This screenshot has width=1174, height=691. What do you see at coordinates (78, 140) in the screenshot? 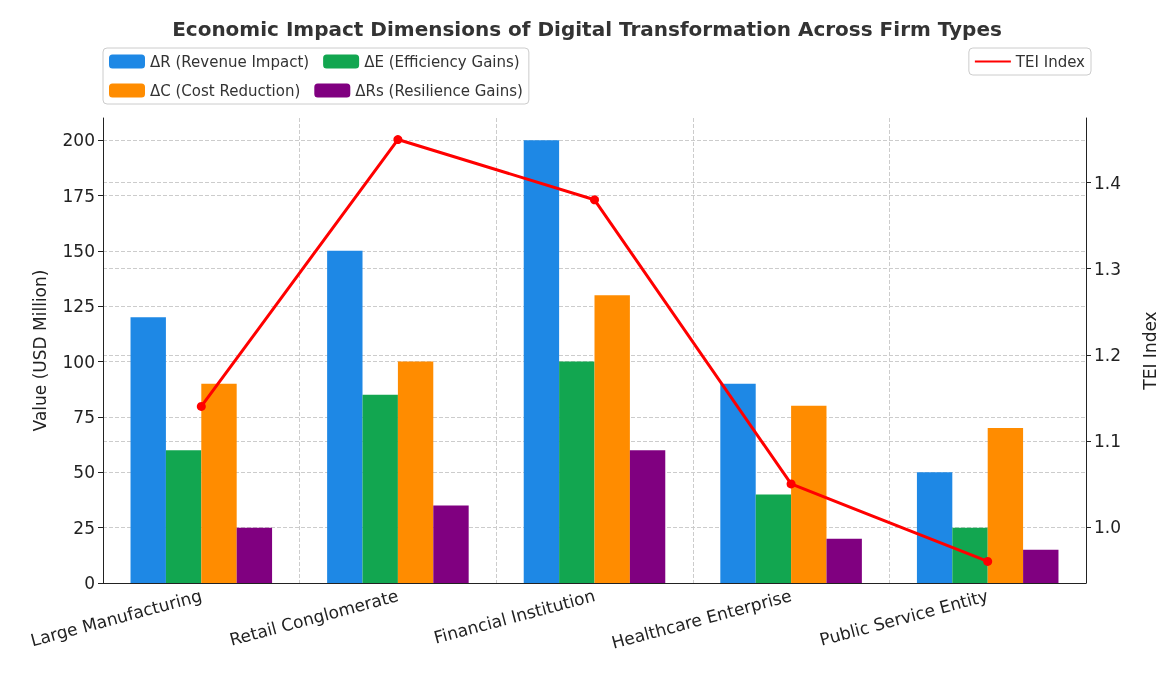
I see `y-tick-label: 200` at bounding box center [78, 140].